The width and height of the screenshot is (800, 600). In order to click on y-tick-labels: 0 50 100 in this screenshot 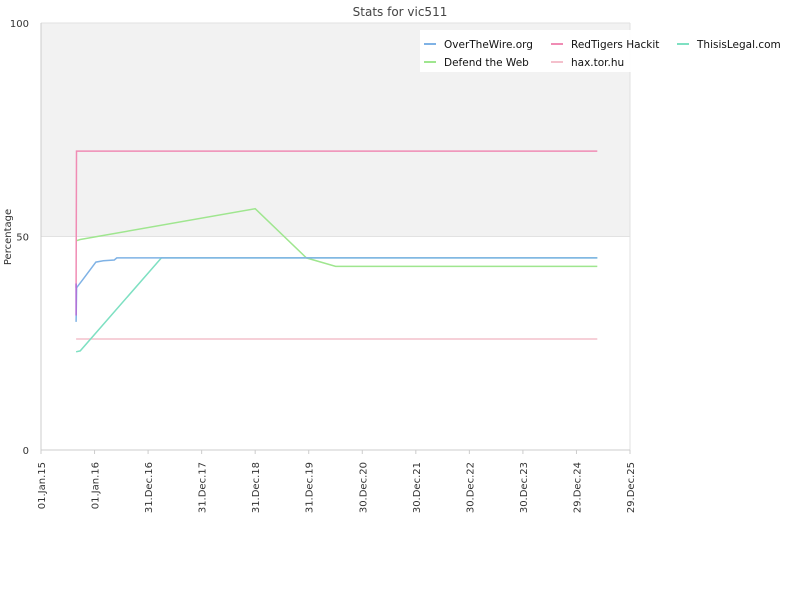, I will do `click(19, 238)`.